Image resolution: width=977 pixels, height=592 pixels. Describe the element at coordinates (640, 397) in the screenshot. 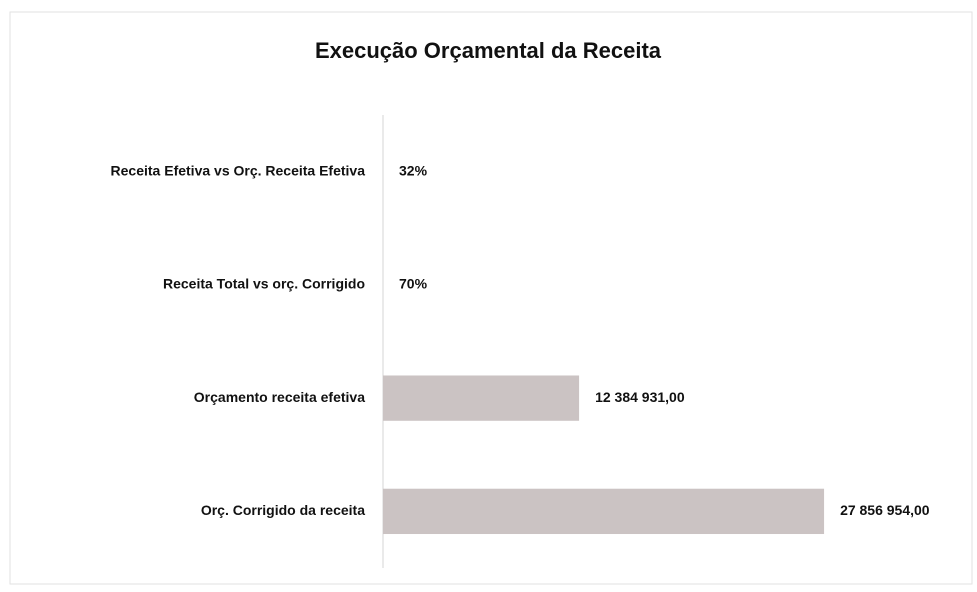

I see `value-label: 12 384 931,00` at that location.